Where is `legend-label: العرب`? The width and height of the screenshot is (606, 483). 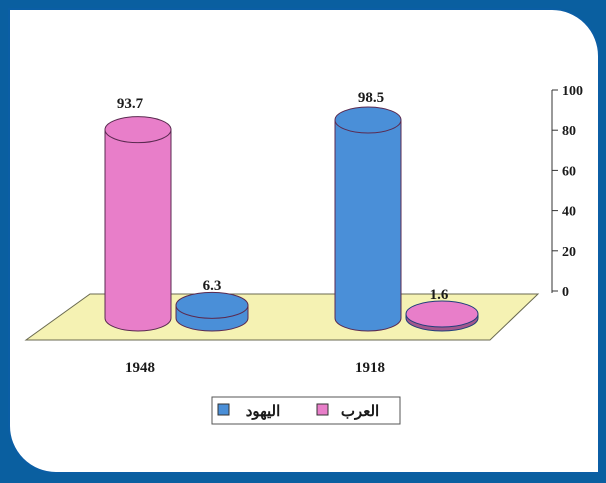 legend-label: العرب is located at coordinates (360, 412).